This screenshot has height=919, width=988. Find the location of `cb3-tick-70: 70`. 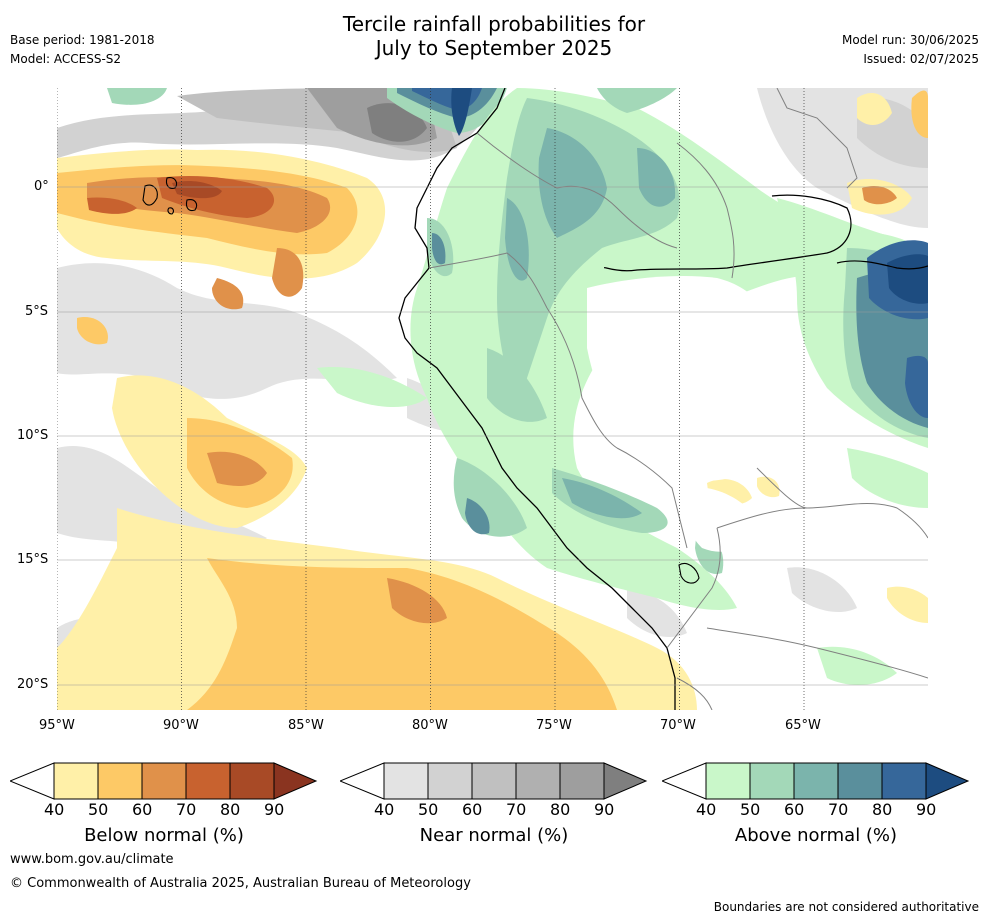

cb3-tick-70: 70 is located at coordinates (838, 809).